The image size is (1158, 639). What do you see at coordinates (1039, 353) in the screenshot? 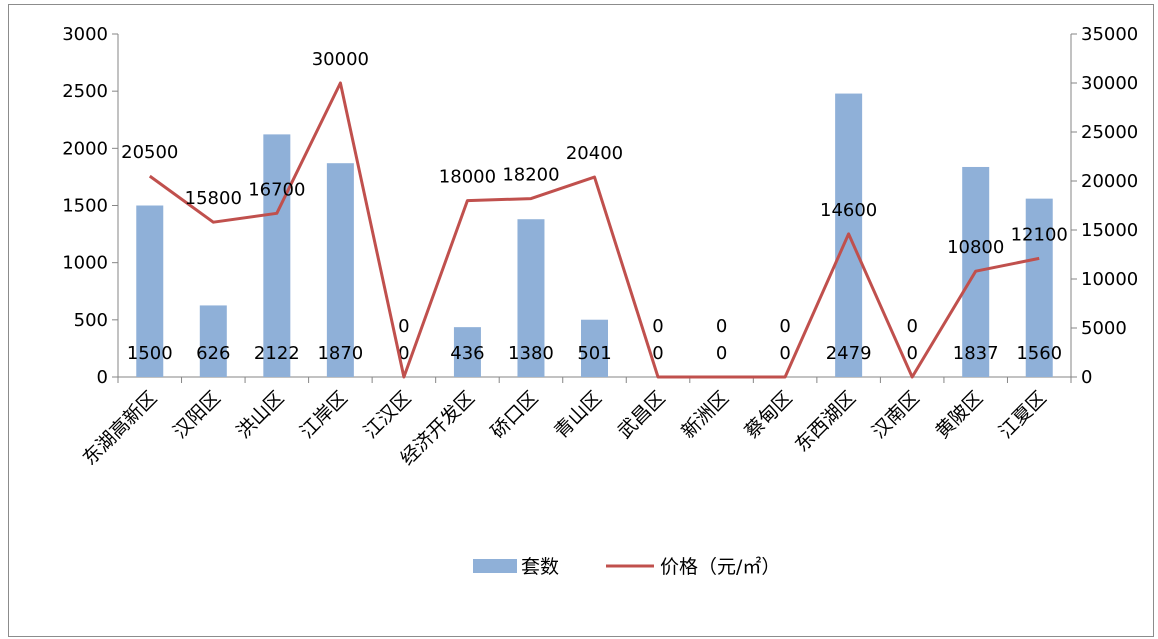
I see `bar-data-label: 1560` at bounding box center [1039, 353].